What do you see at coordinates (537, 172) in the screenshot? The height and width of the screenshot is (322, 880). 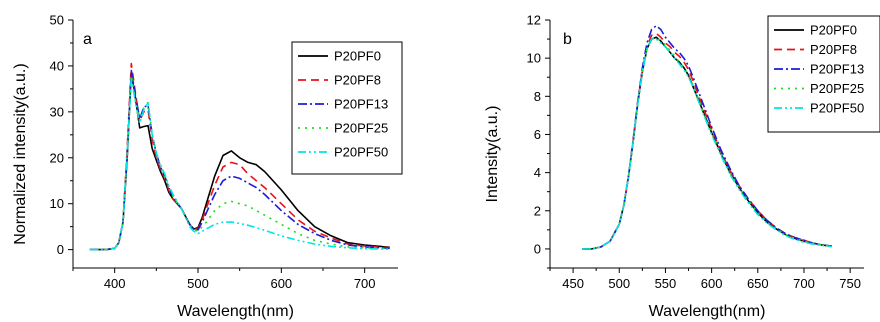 I see `y-tick-label: 4` at bounding box center [537, 172].